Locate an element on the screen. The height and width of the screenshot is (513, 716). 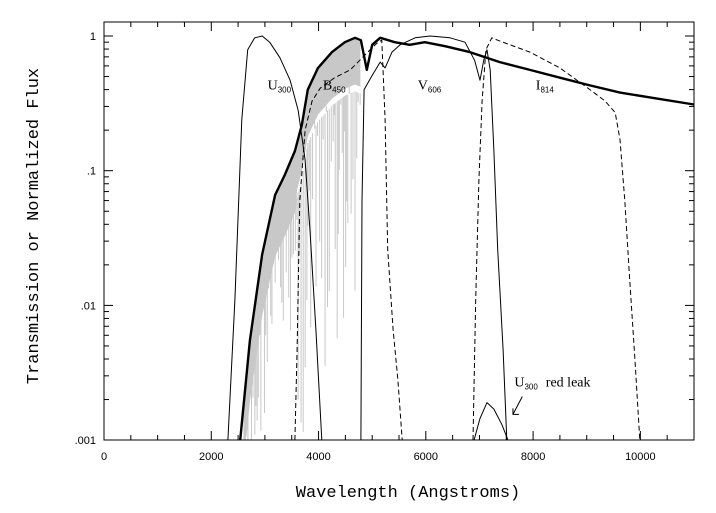
x-tick-label: 10000 is located at coordinates (640, 457).